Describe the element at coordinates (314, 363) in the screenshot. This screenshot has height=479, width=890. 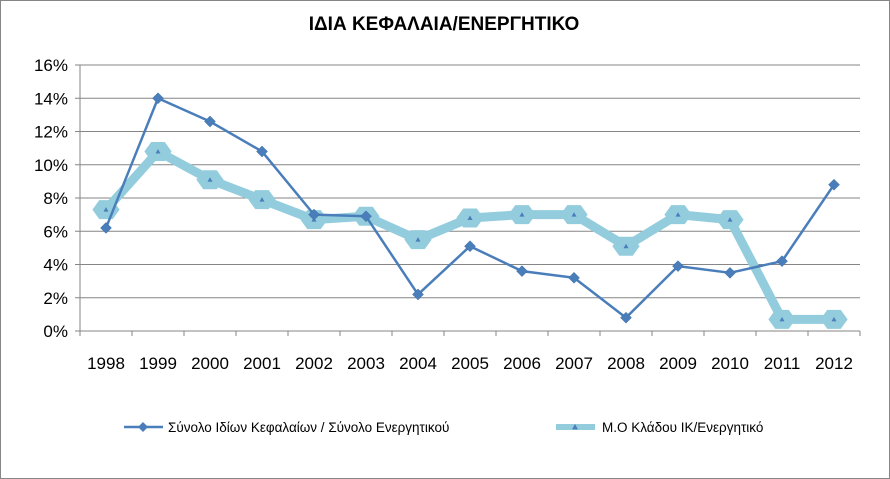
I see `x-tick-label: 2002` at that location.